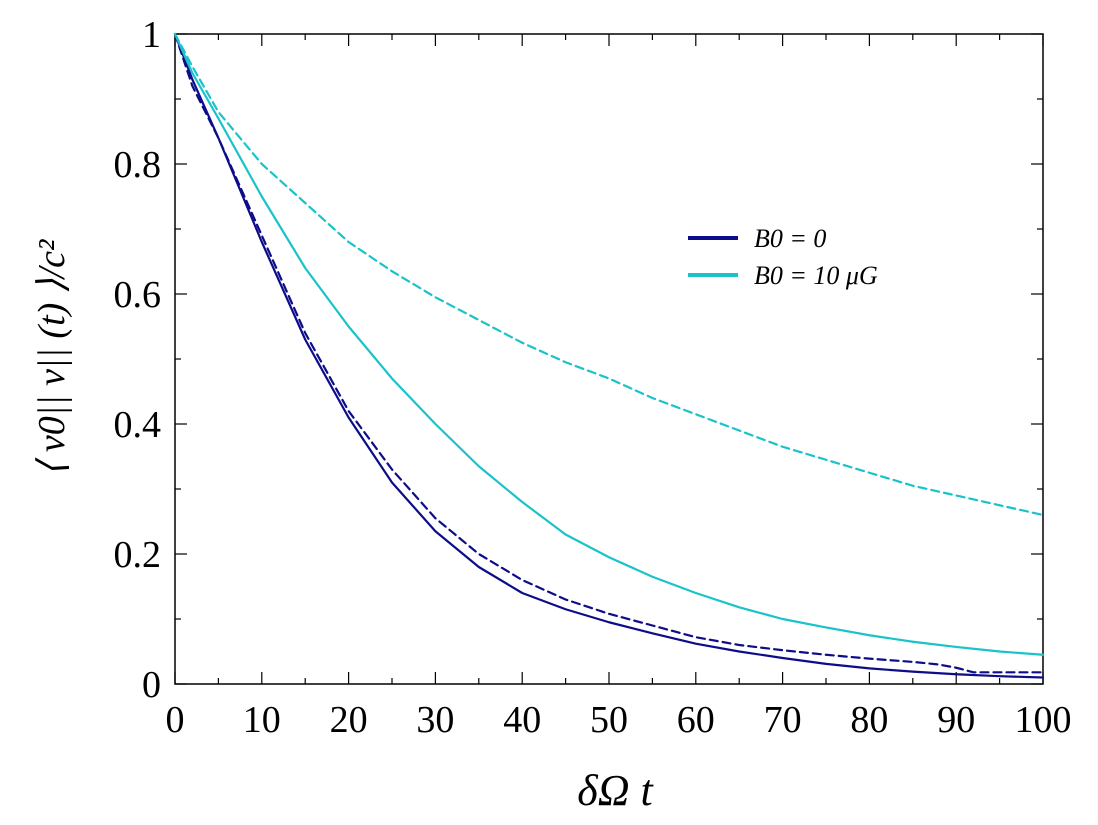 This screenshot has width=1098, height=825. What do you see at coordinates (783, 257) in the screenshot?
I see `legend: B0 = 0 B0 = 10 μG` at bounding box center [783, 257].